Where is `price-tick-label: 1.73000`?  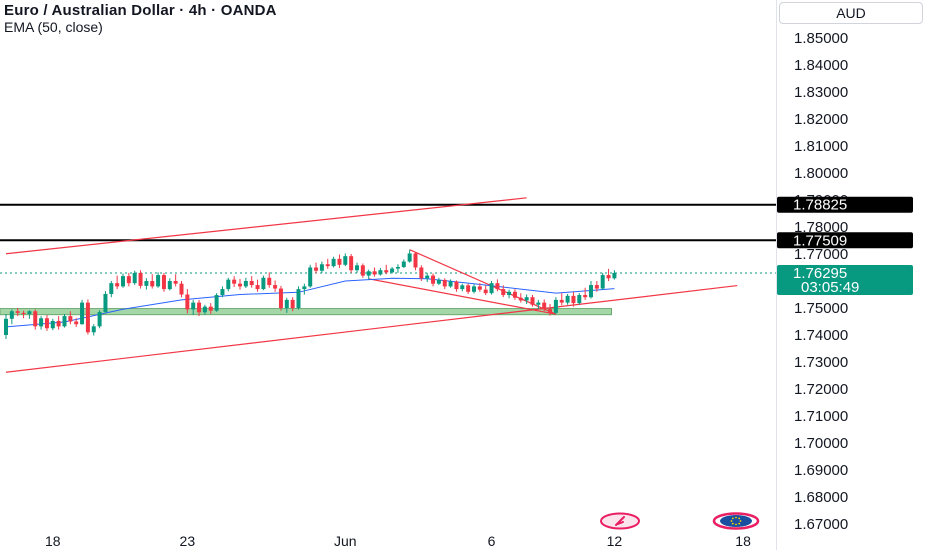
price-tick-label: 1.73000 is located at coordinates (821, 362).